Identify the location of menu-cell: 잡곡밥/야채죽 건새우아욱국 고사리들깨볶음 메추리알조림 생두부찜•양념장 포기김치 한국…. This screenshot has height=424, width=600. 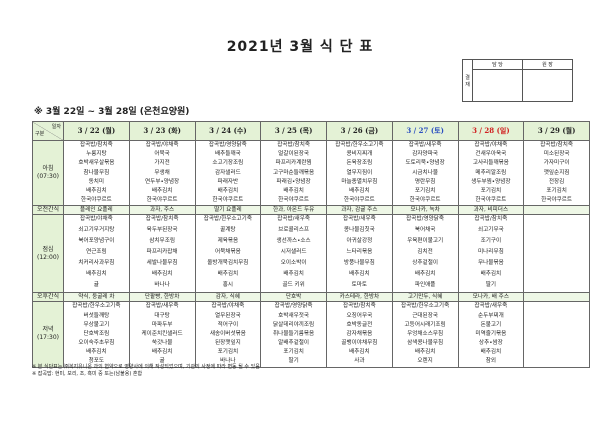
(491, 173).